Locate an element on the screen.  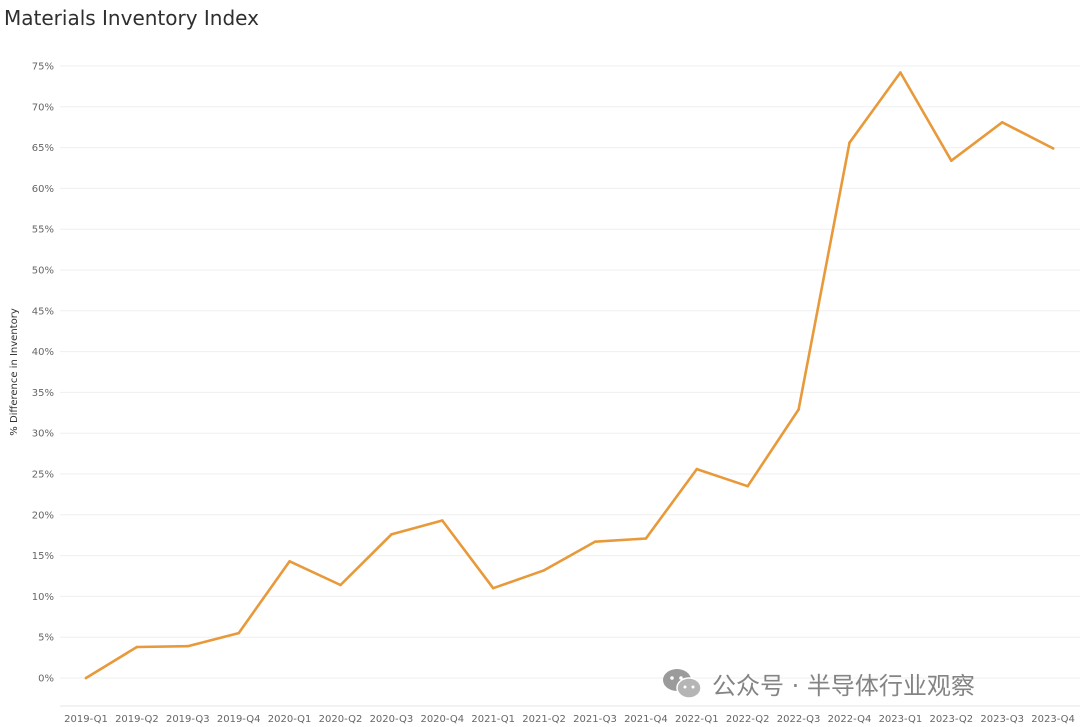
x-tick-label: 2022-Q4 is located at coordinates (850, 719).